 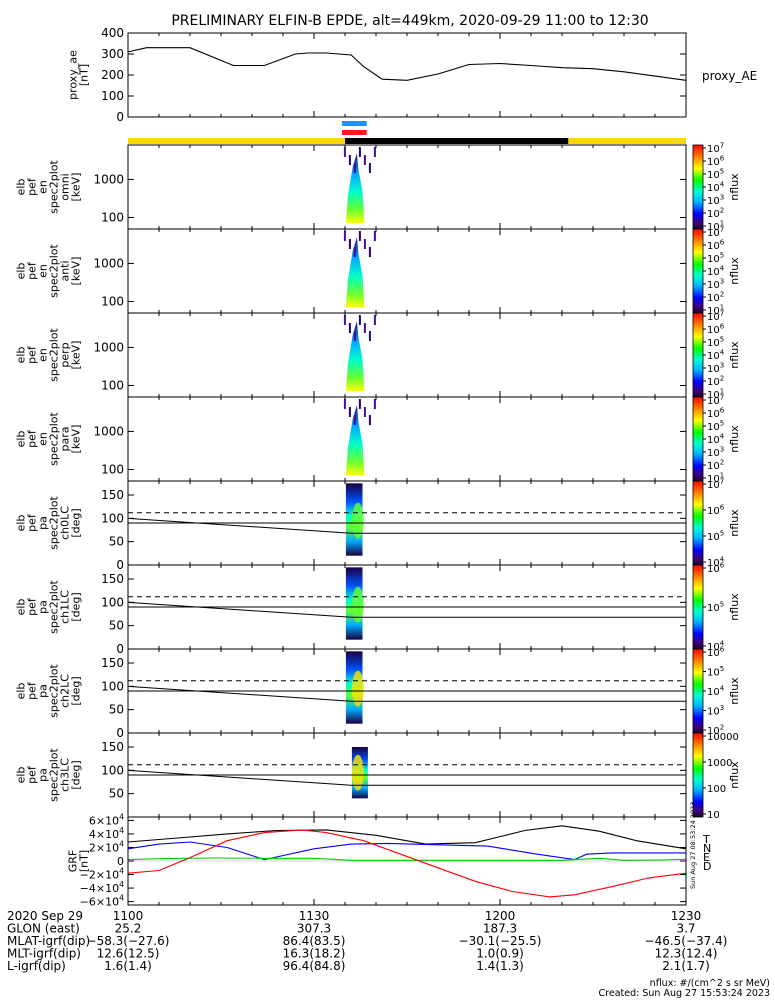 I want to click on colorbar-tick-label: 10¹, so click(x=715, y=479).